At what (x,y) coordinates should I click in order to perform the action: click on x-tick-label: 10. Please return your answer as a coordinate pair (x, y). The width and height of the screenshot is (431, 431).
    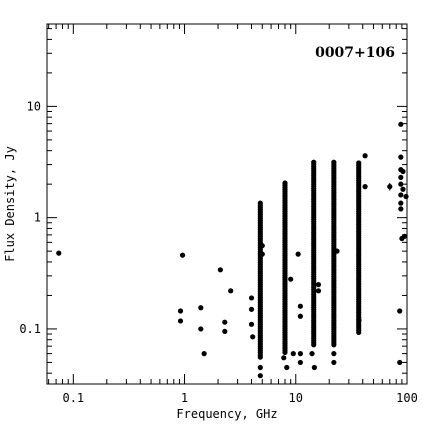
    Looking at the image, I should click on (296, 398).